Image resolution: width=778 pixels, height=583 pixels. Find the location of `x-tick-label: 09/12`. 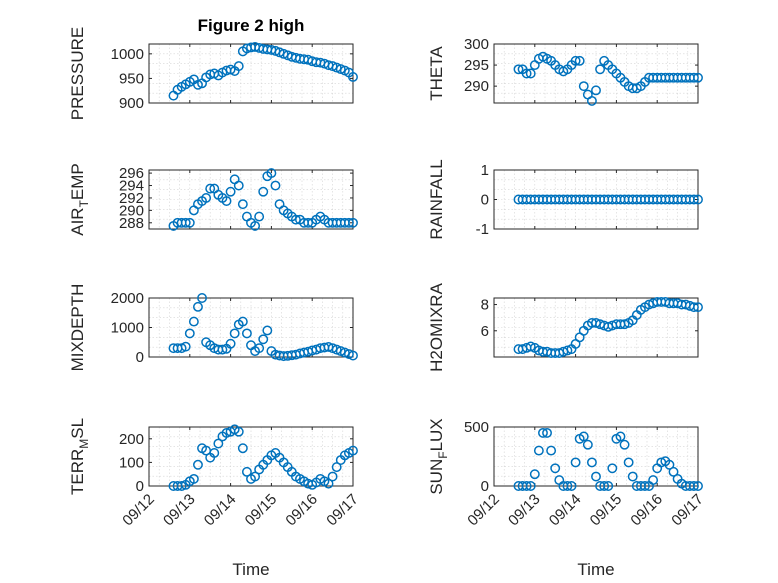

x-tick-label: 09/12 is located at coordinates (138, 510).